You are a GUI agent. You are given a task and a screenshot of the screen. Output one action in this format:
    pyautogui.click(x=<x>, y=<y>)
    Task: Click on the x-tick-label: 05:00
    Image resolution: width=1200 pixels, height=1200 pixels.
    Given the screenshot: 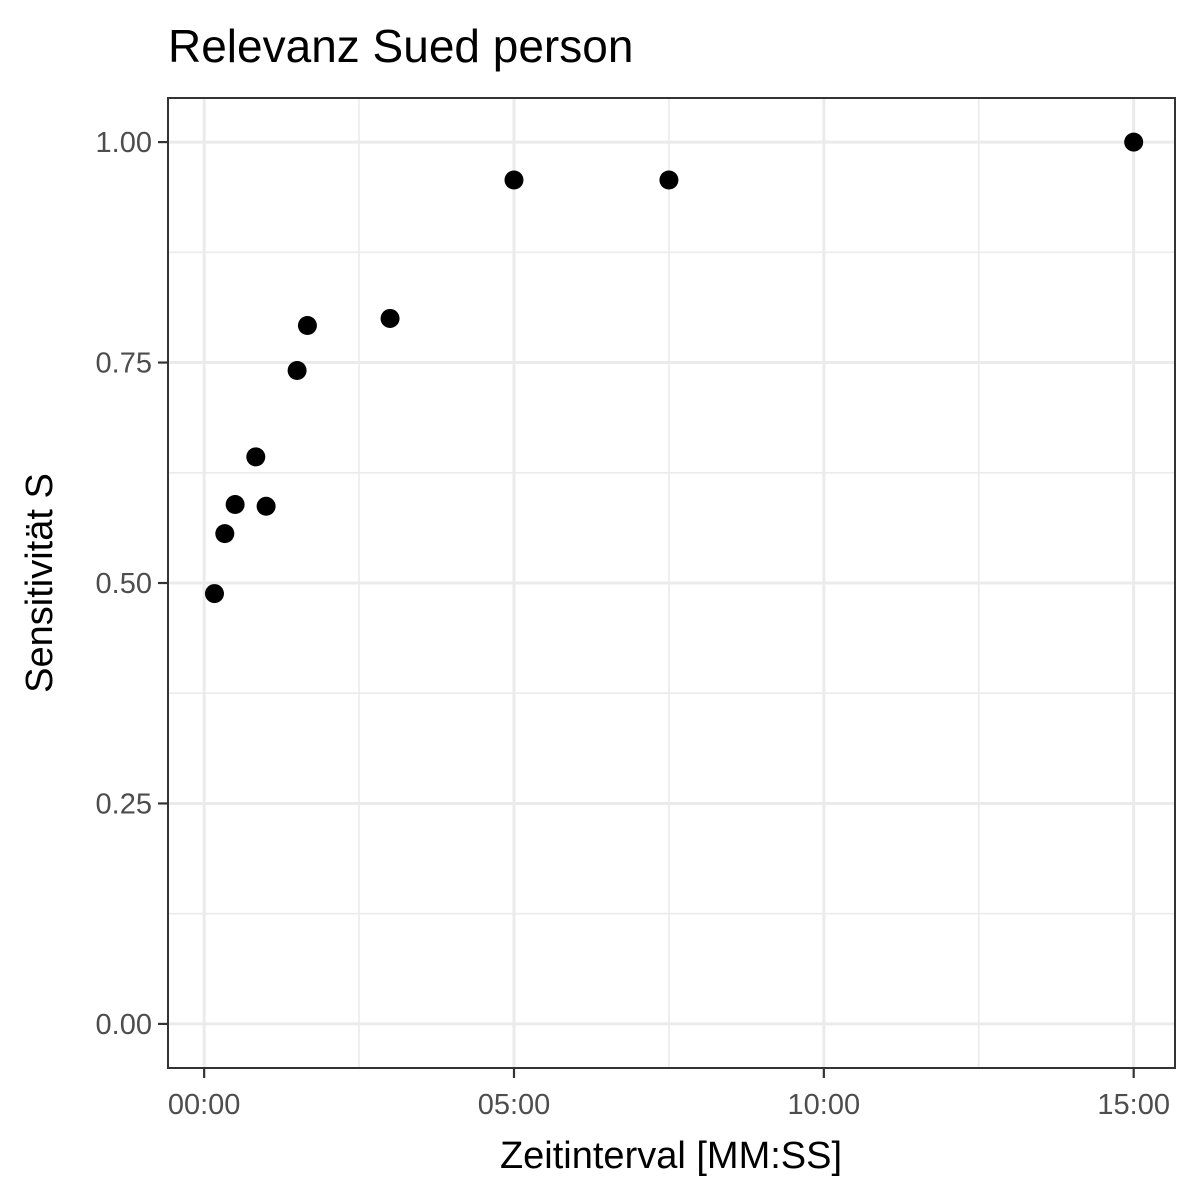 What is the action you would take?
    pyautogui.click(x=514, y=1105)
    